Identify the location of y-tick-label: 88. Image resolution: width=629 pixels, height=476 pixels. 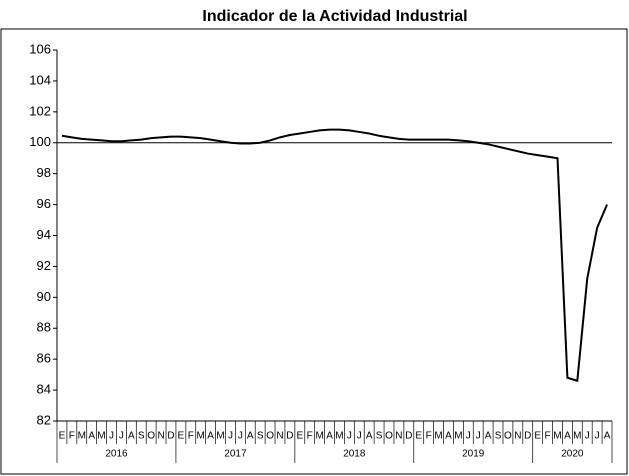
(44, 327).